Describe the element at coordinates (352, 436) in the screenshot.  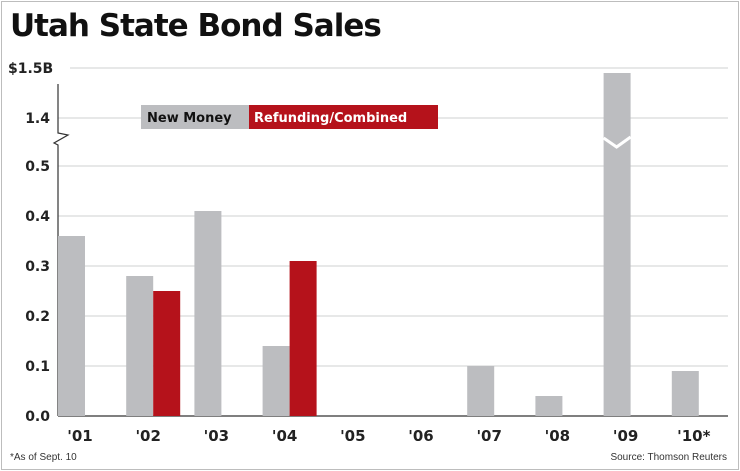
I see `x-tick-label: '05` at that location.